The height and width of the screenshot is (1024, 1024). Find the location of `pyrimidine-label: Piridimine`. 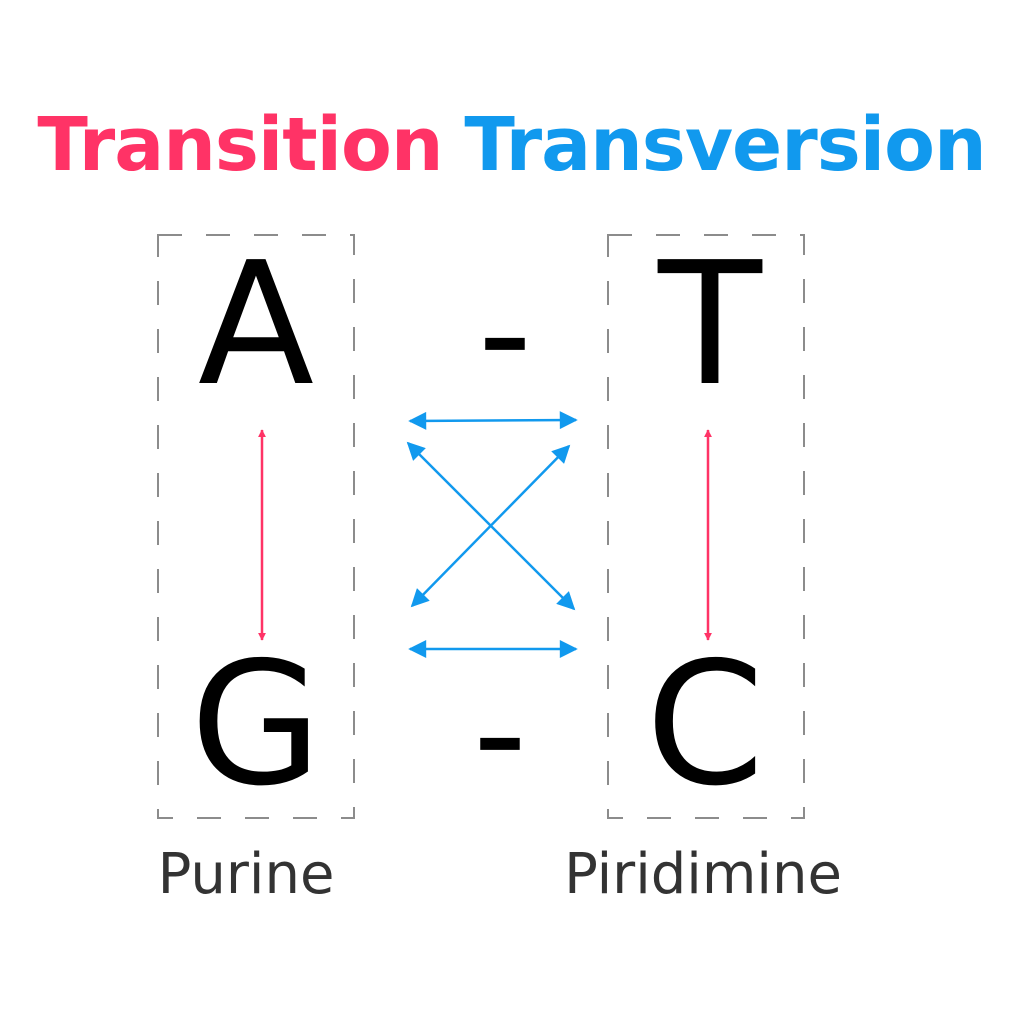

pyrimidine-label: Piridimine is located at coordinates (703, 874).